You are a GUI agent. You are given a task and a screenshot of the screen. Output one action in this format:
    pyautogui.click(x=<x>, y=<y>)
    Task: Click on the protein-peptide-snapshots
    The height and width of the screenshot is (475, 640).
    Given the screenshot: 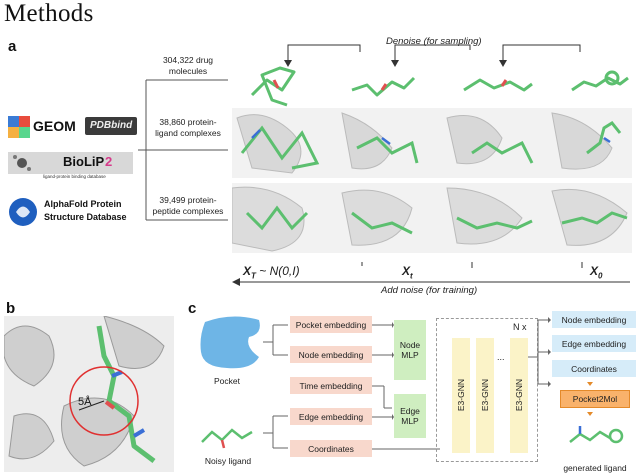 What is the action you would take?
    pyautogui.click(x=432, y=218)
    